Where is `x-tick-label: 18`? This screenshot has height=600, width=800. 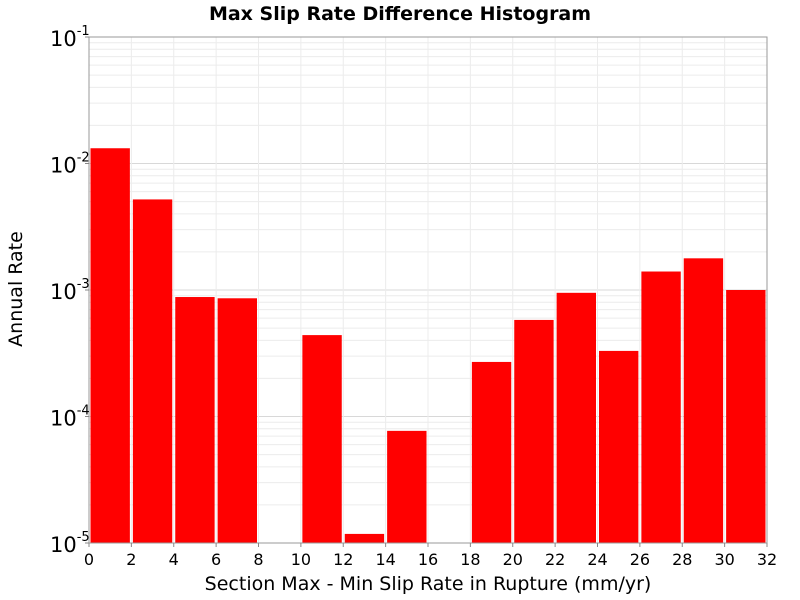
x-tick-label: 18 is located at coordinates (470, 559).